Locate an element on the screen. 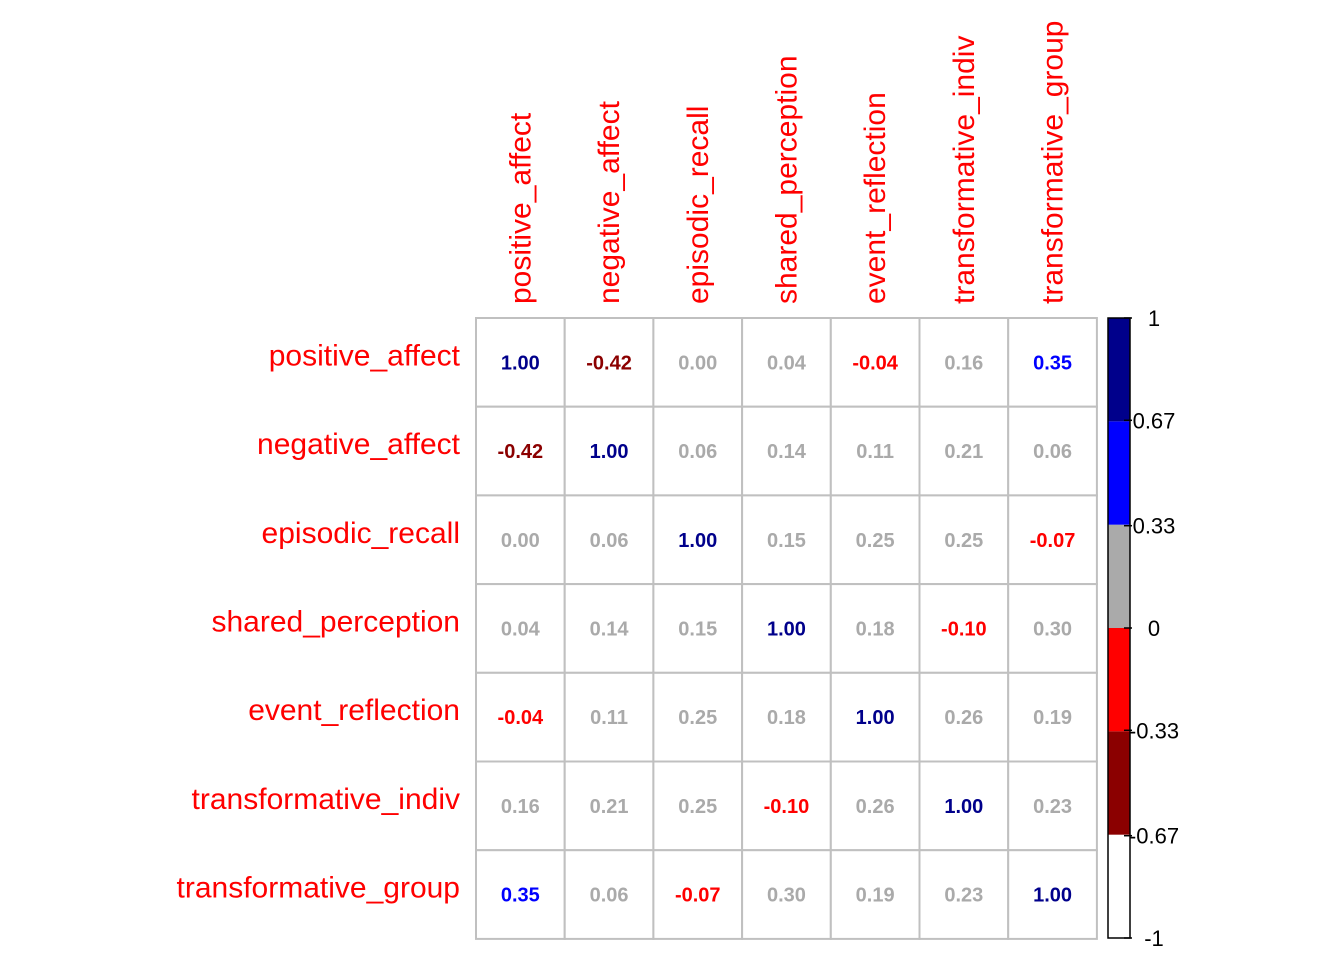  cell-episodic_recall-negative_affect is located at coordinates (609, 540).